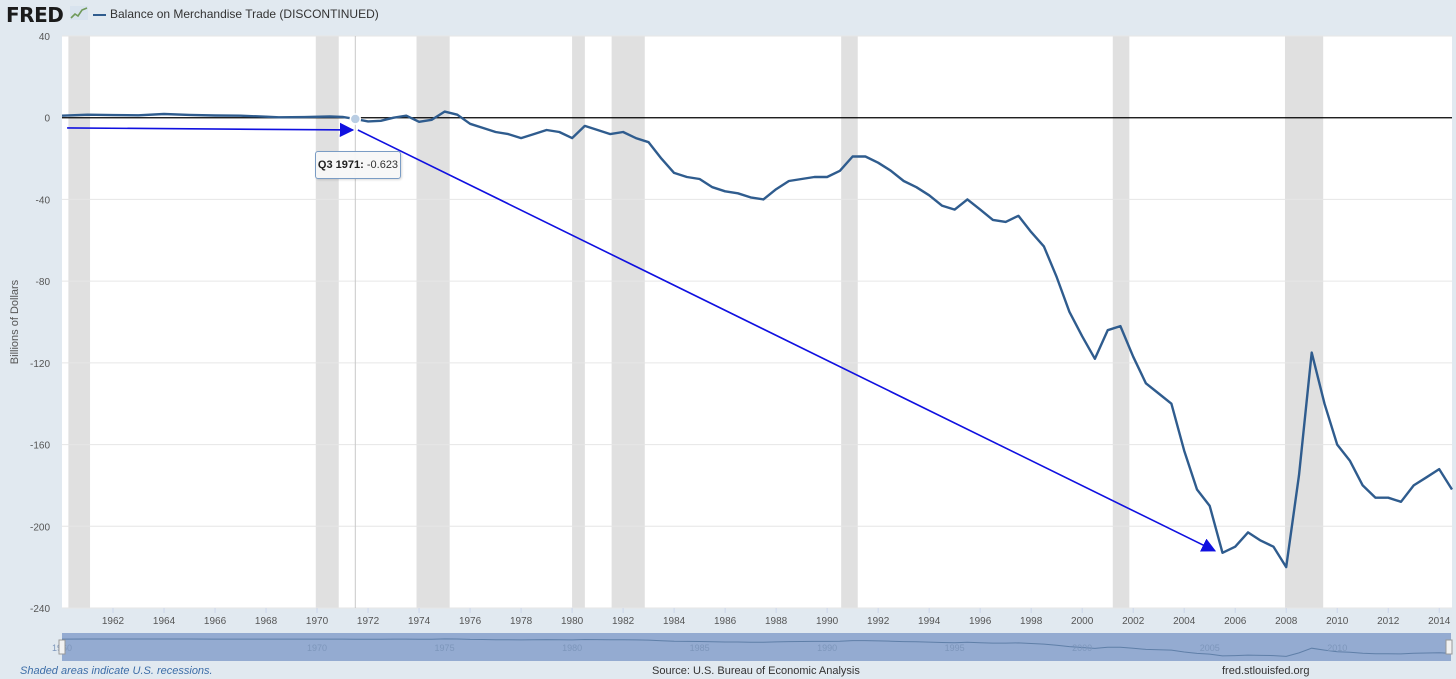  Describe the element at coordinates (1031, 621) in the screenshot. I see `x-tick-label: 1998` at that location.